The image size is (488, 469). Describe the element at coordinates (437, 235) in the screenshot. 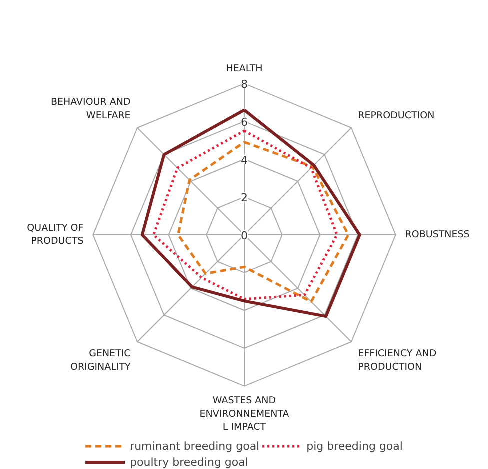

I see `spoke-label: ROBUSTNESS` at that location.